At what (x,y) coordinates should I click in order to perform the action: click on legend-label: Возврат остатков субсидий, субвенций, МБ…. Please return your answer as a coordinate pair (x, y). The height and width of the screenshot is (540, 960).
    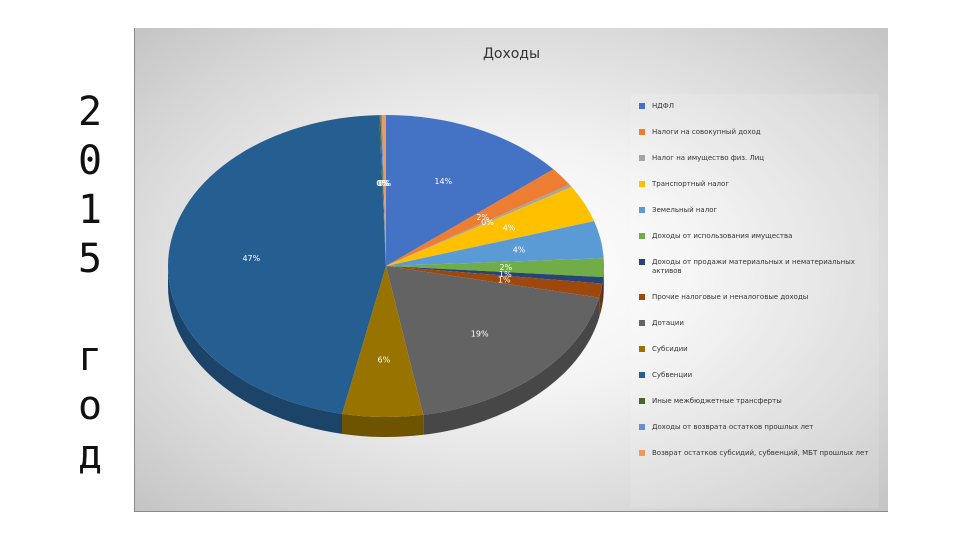
    Looking at the image, I should click on (760, 453).